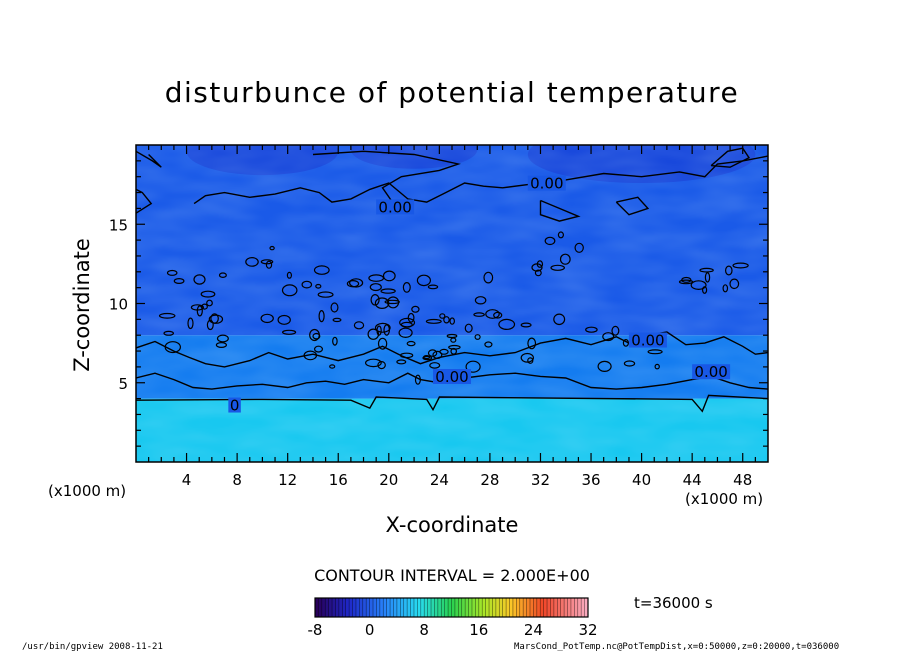 This screenshot has height=654, width=904. What do you see at coordinates (370, 630) in the screenshot?
I see `colorbar-tick-label-1: 0` at bounding box center [370, 630].